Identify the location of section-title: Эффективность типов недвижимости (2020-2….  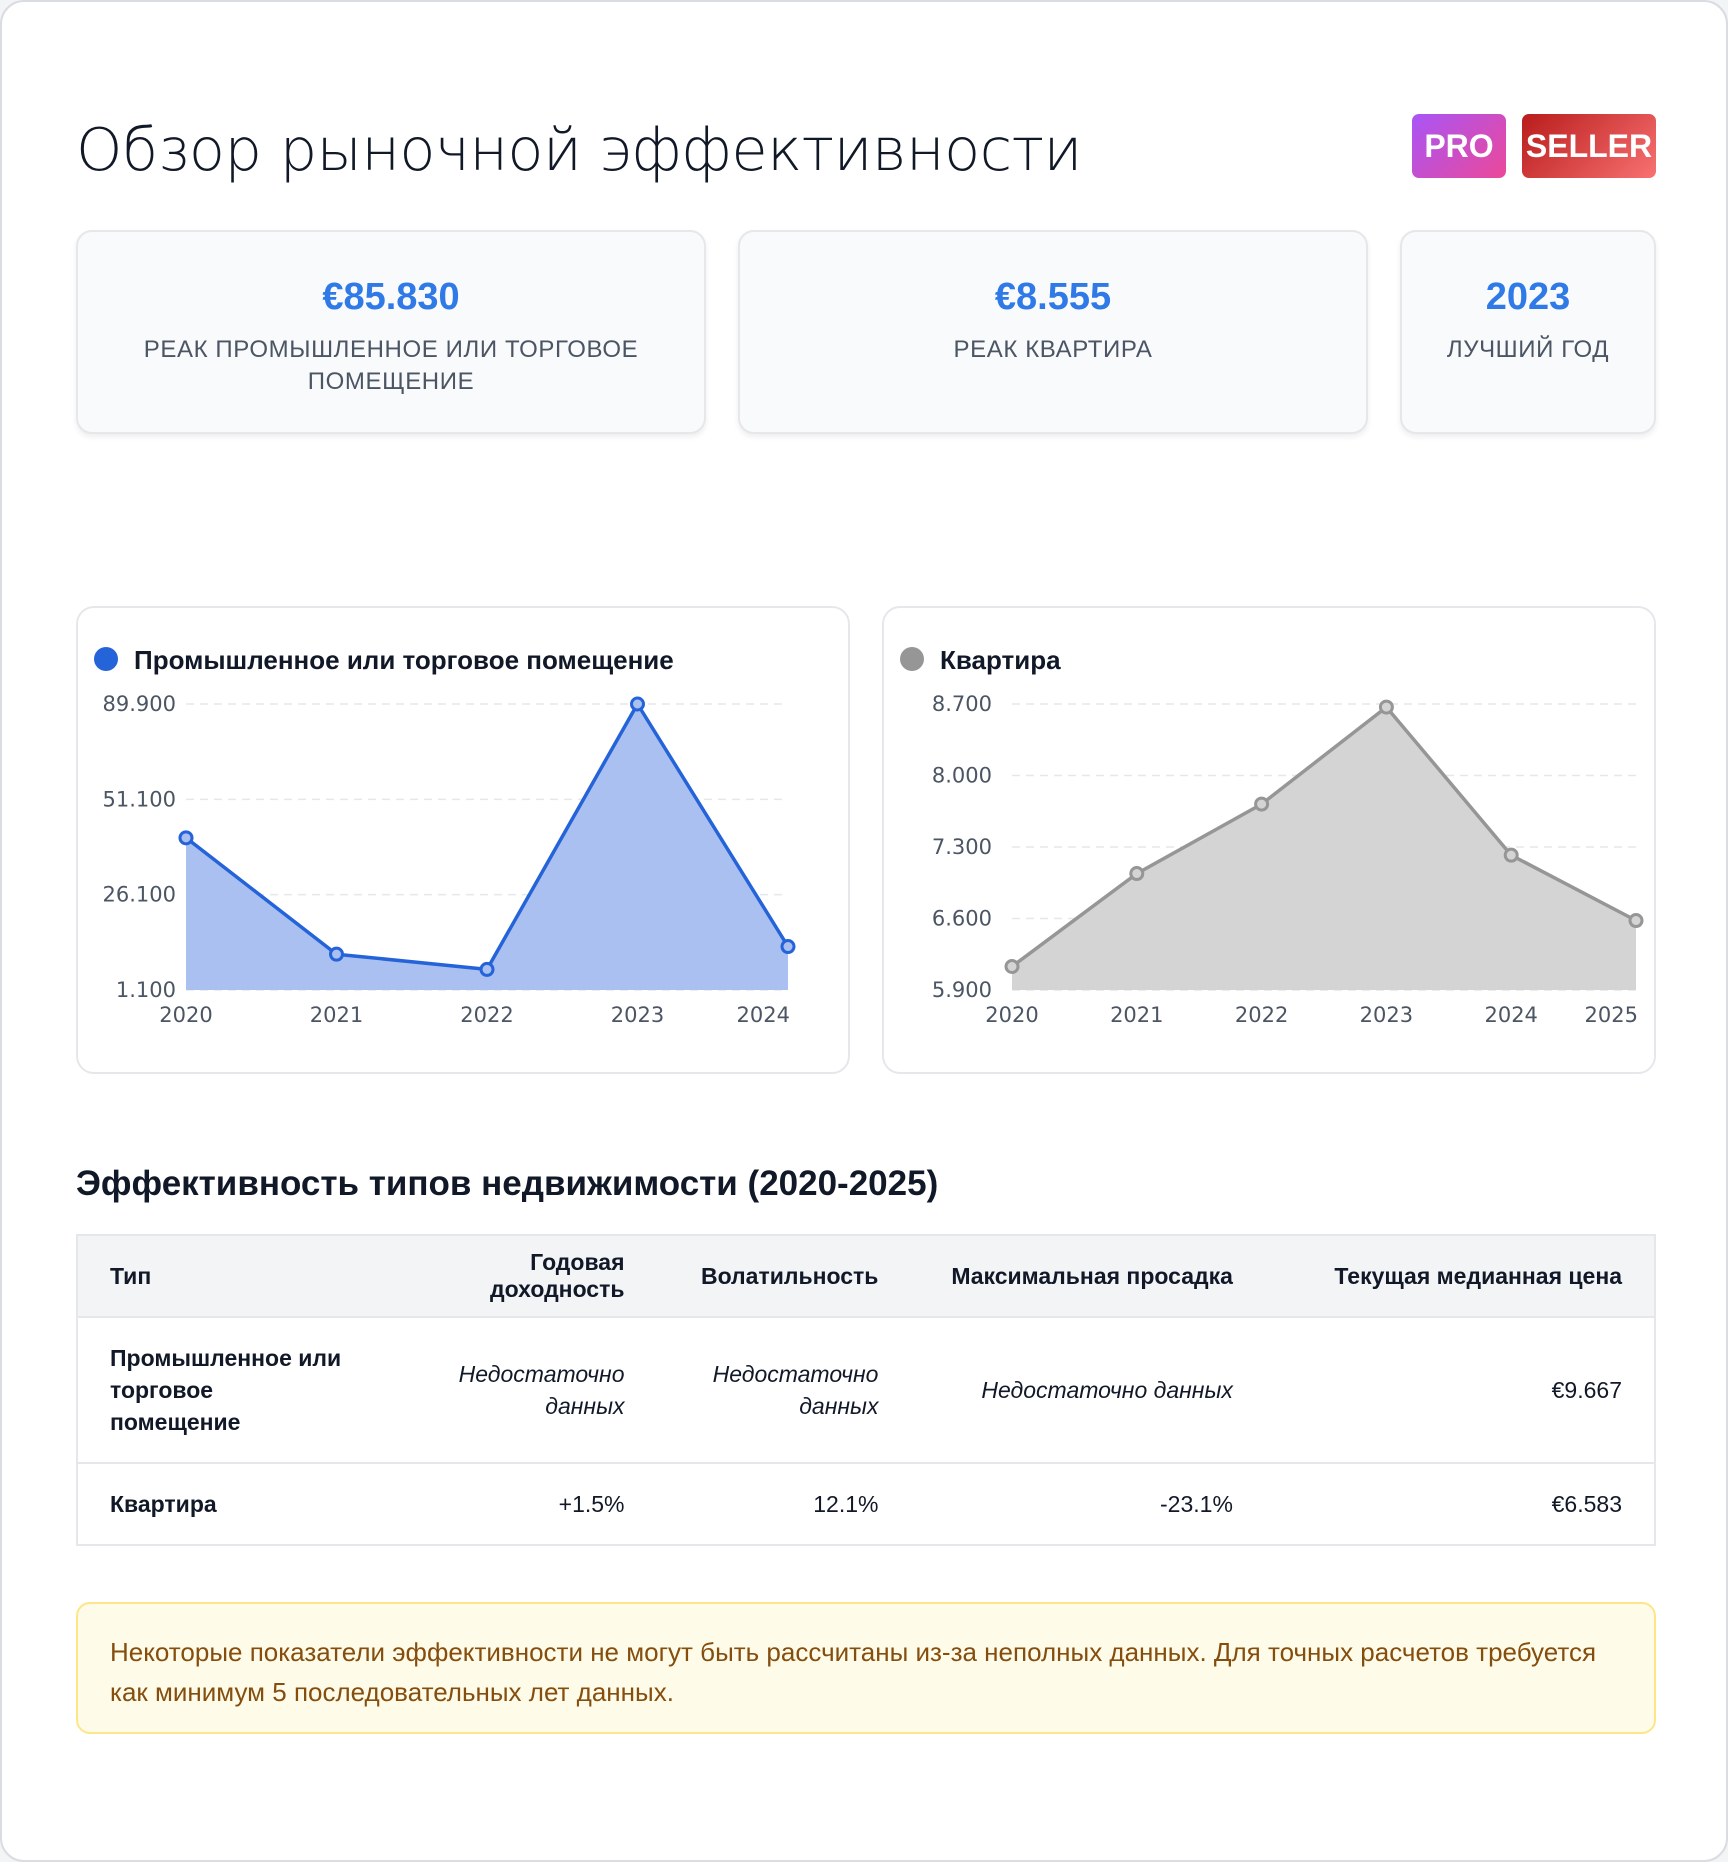
(507, 1183).